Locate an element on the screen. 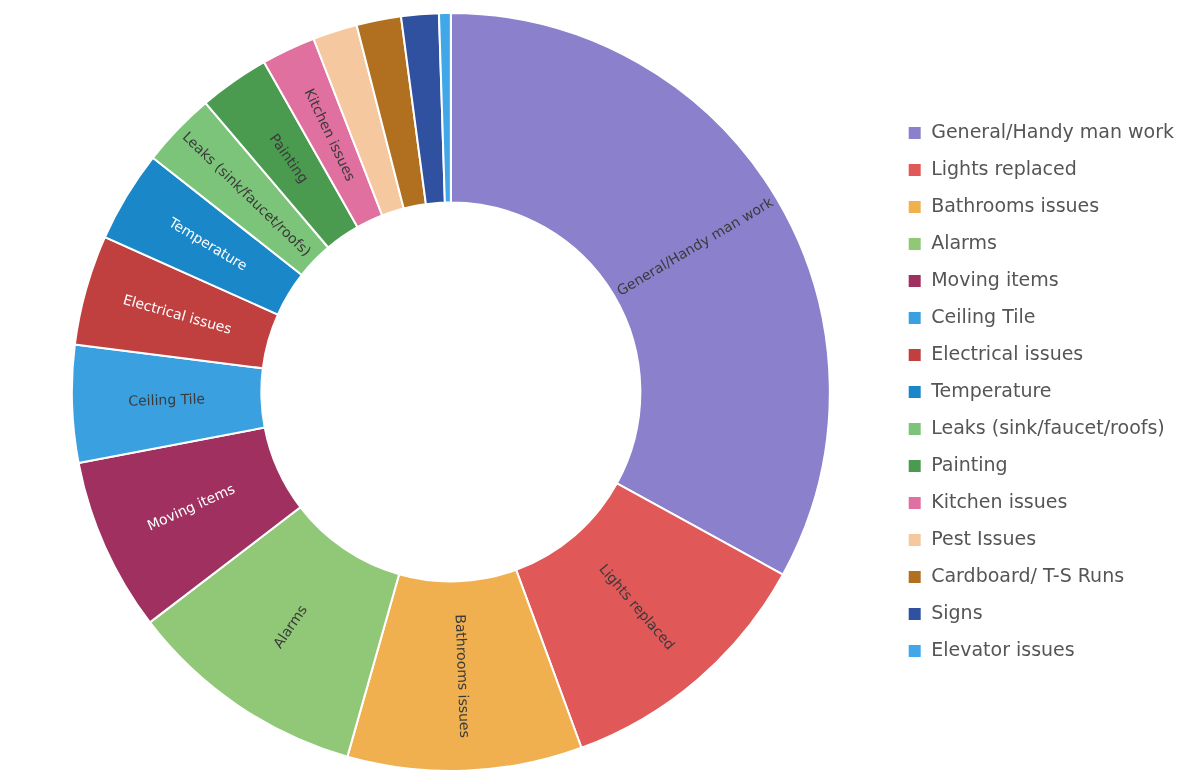 The width and height of the screenshot is (1200, 784). legend-label: Pest Issues is located at coordinates (984, 537).